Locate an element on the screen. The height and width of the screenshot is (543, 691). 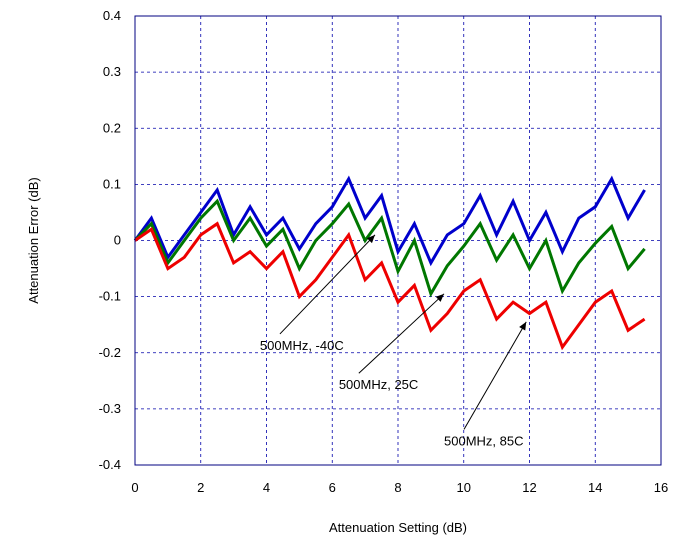
x-tick-label: 8 is located at coordinates (397, 487).